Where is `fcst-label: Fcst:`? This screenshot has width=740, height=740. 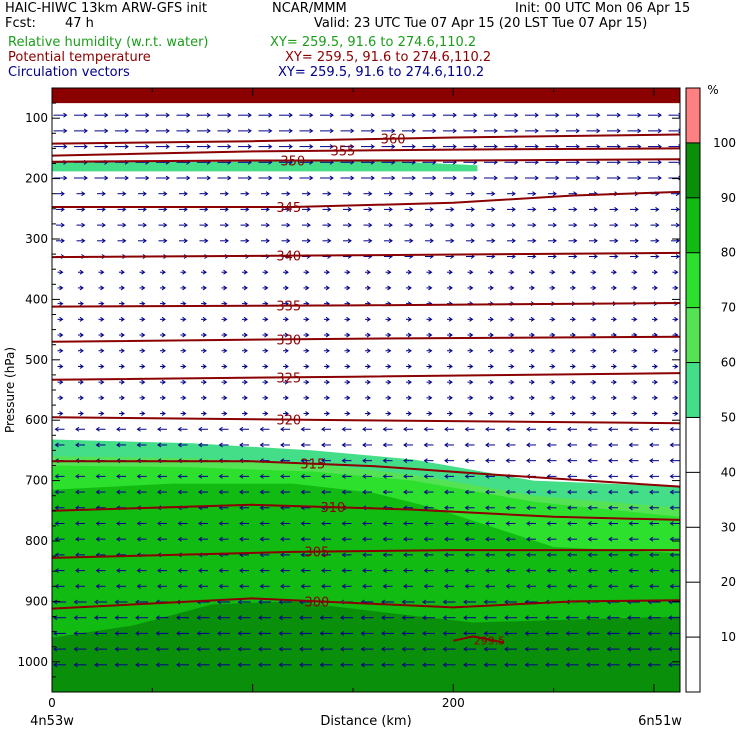
fcst-label: Fcst: is located at coordinates (20, 23).